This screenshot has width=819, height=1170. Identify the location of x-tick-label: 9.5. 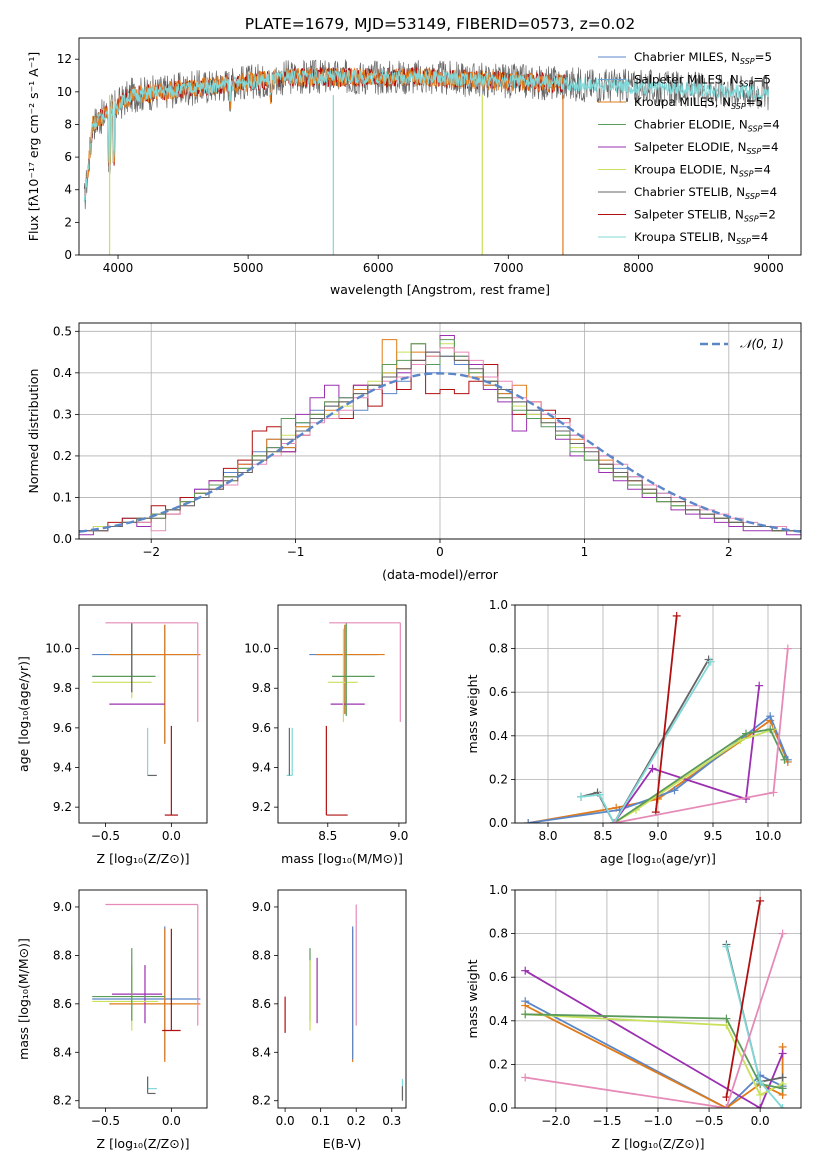
(712, 836).